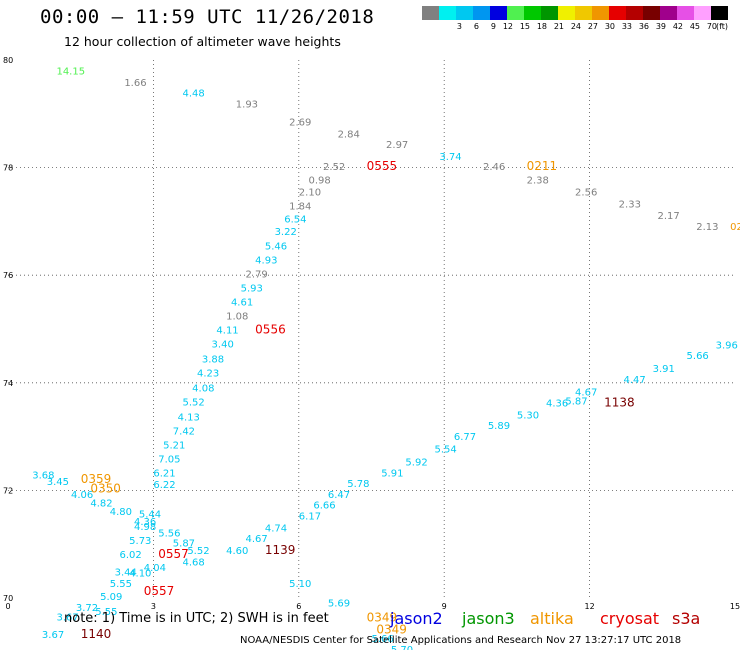 The width and height of the screenshot is (740, 650). I want to click on legend-swatch: 3, so click(450, 18).